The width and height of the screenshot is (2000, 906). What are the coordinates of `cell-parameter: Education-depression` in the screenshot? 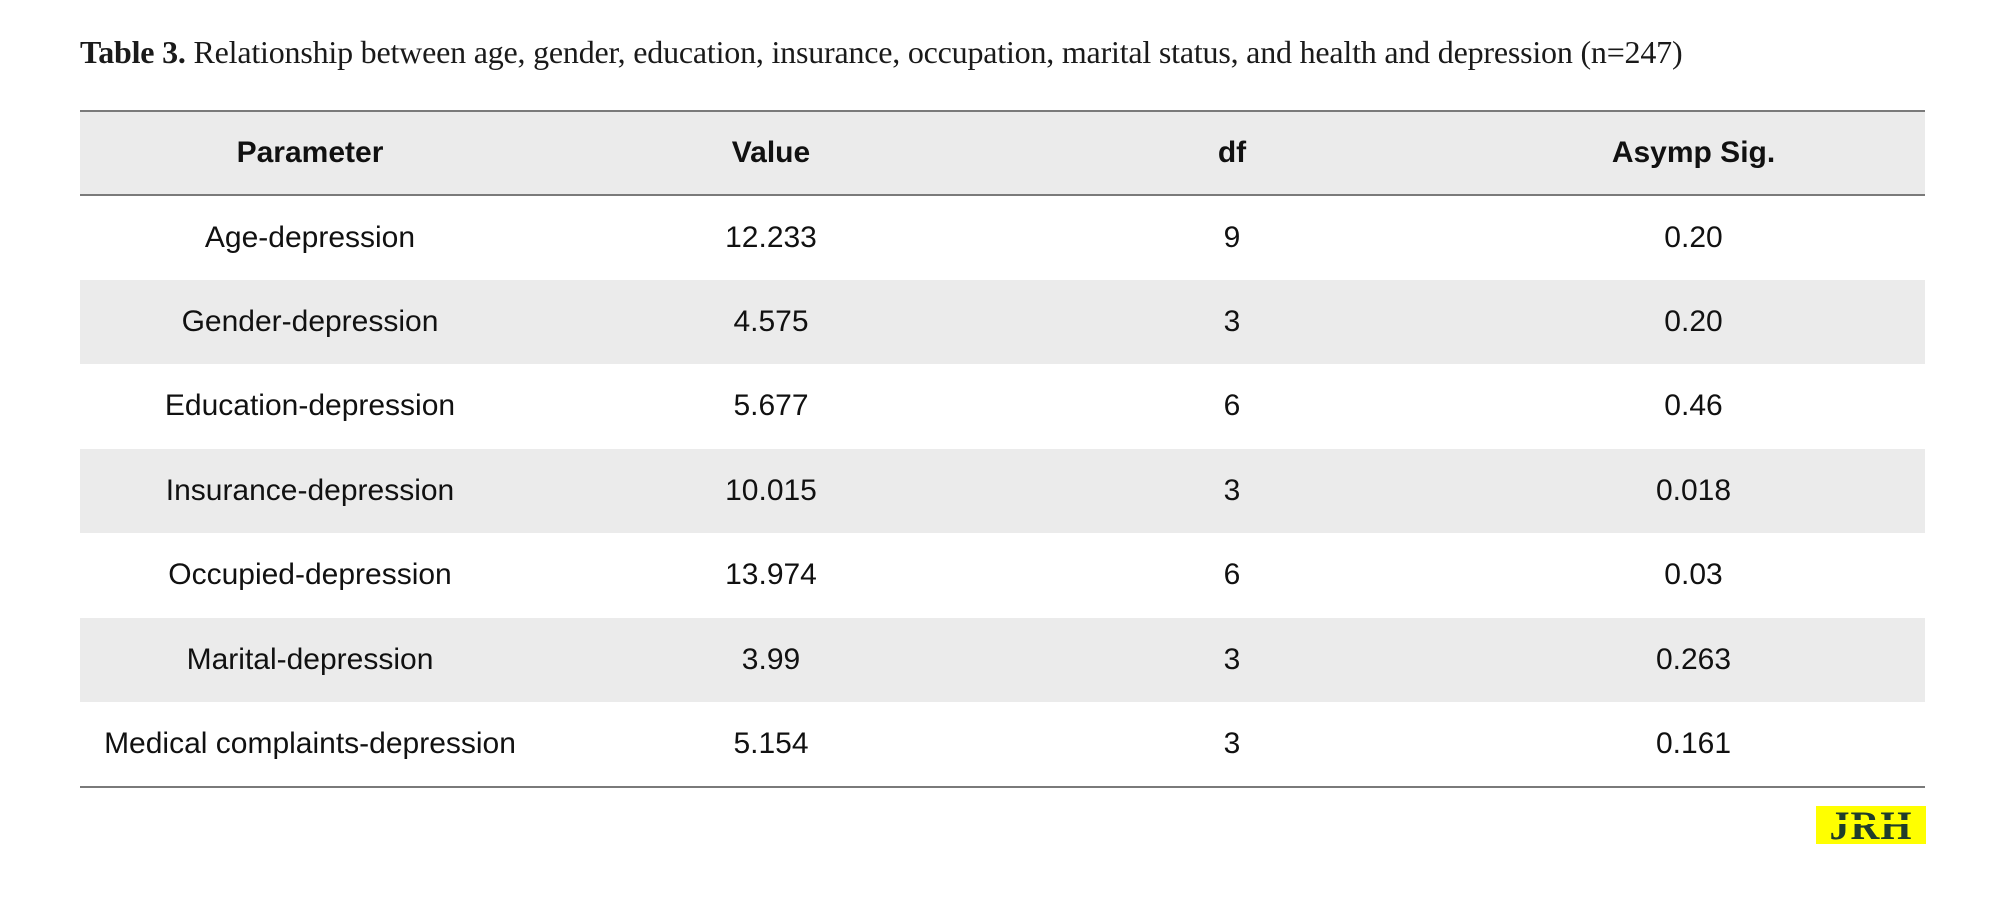 It's located at (310, 406).